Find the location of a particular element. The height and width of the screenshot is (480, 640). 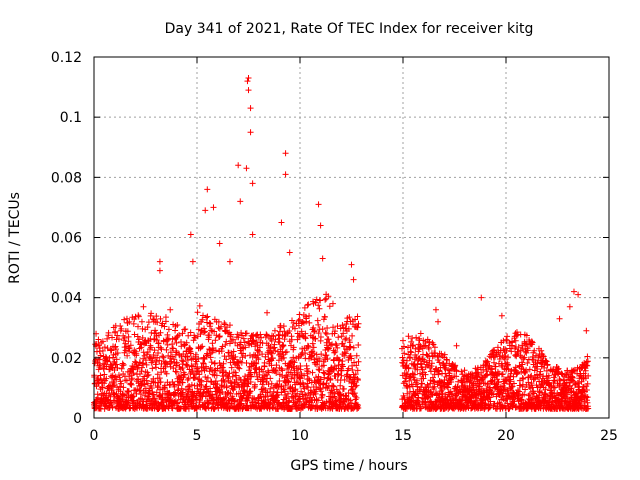

y-tick-label: 0.06 is located at coordinates (66, 239).